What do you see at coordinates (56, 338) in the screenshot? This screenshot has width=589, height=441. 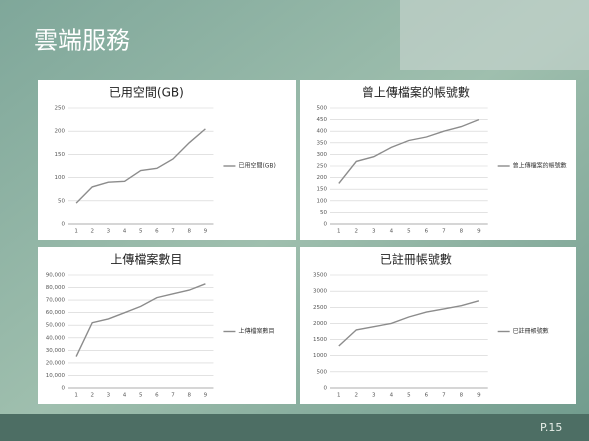 I see `y-tick-label: 40,000` at bounding box center [56, 338].